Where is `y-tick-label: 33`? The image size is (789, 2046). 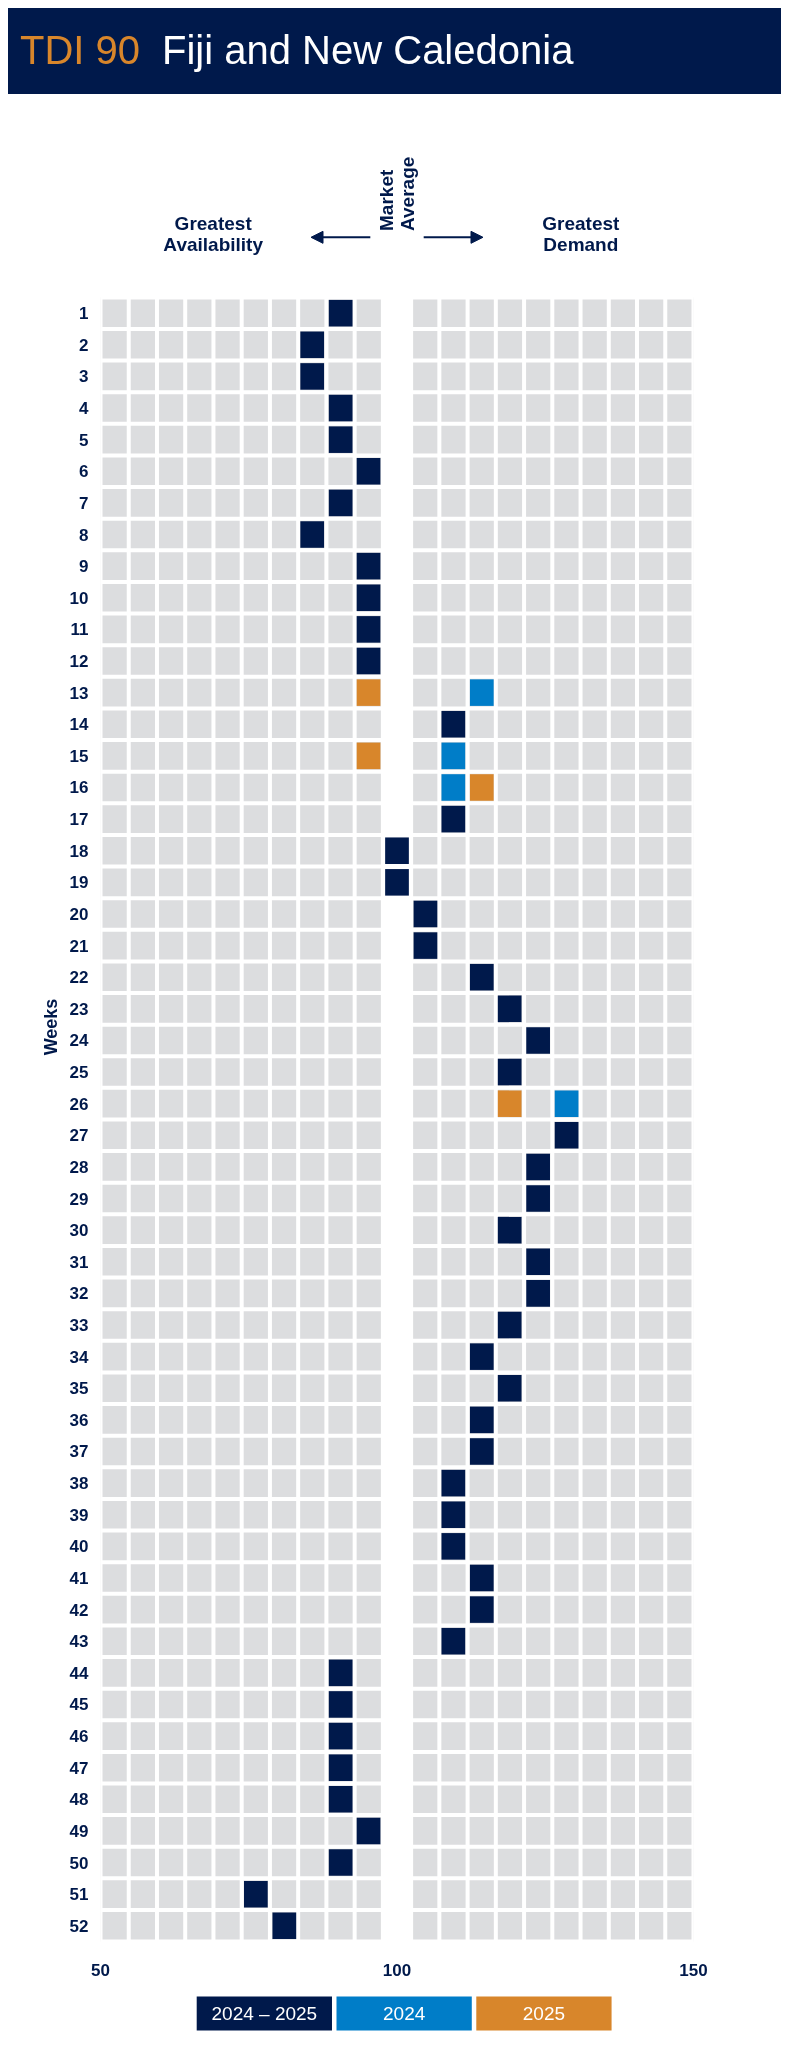
y-tick-label: 33 is located at coordinates (79, 1326).